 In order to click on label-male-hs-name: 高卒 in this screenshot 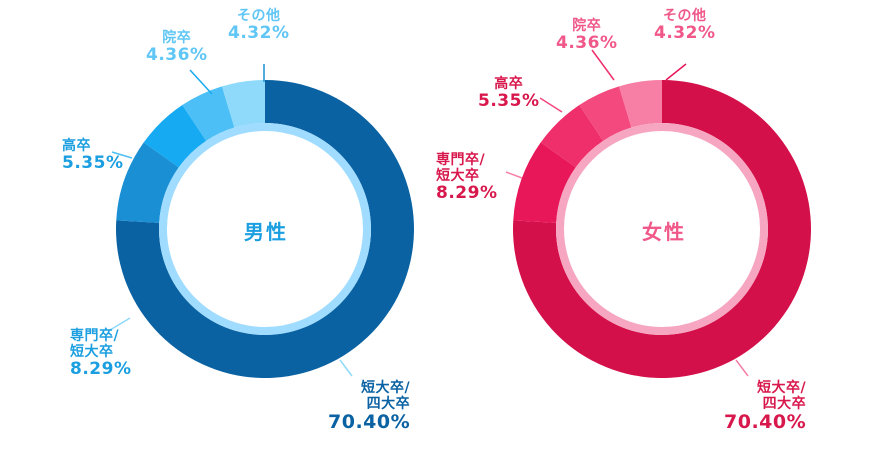, I will do `click(76, 146)`.